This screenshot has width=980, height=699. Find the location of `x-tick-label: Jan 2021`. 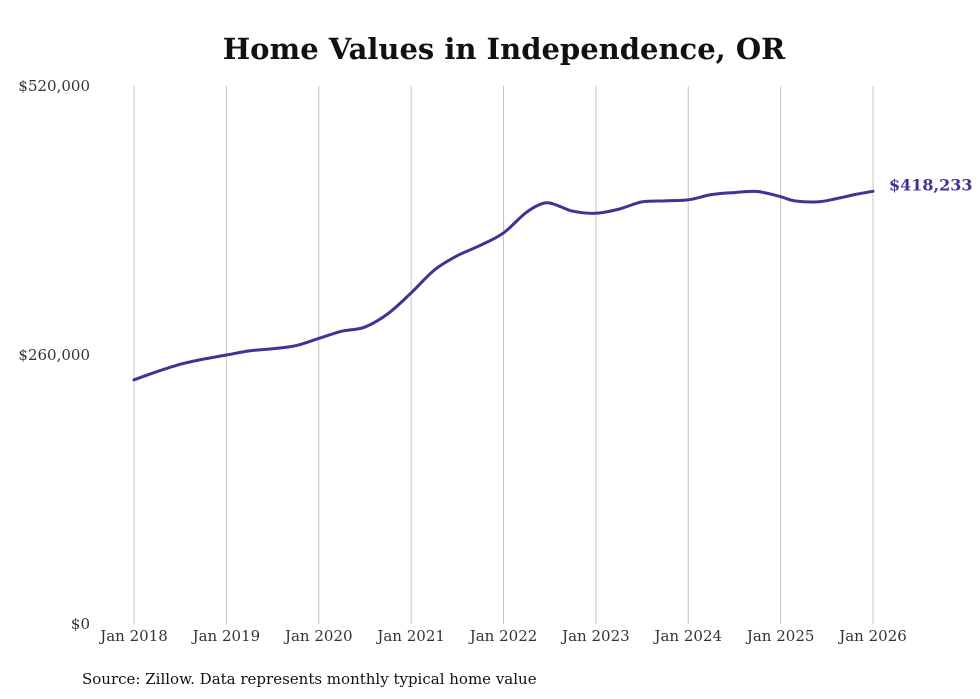

x-tick-label: Jan 2021 is located at coordinates (410, 636).